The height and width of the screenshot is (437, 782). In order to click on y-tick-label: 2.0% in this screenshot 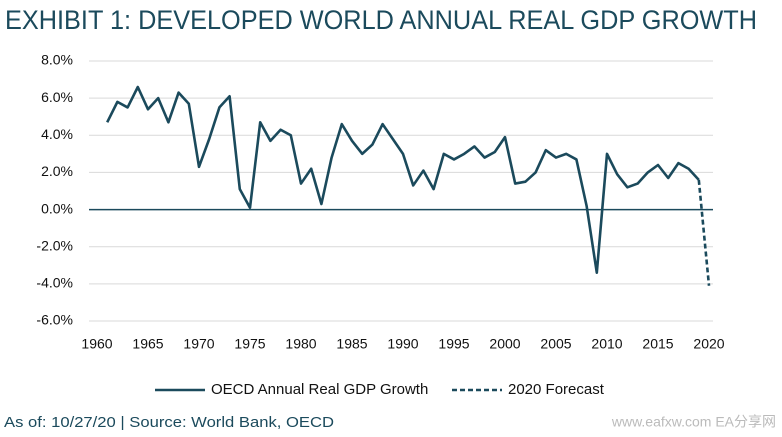, I will do `click(57, 171)`.